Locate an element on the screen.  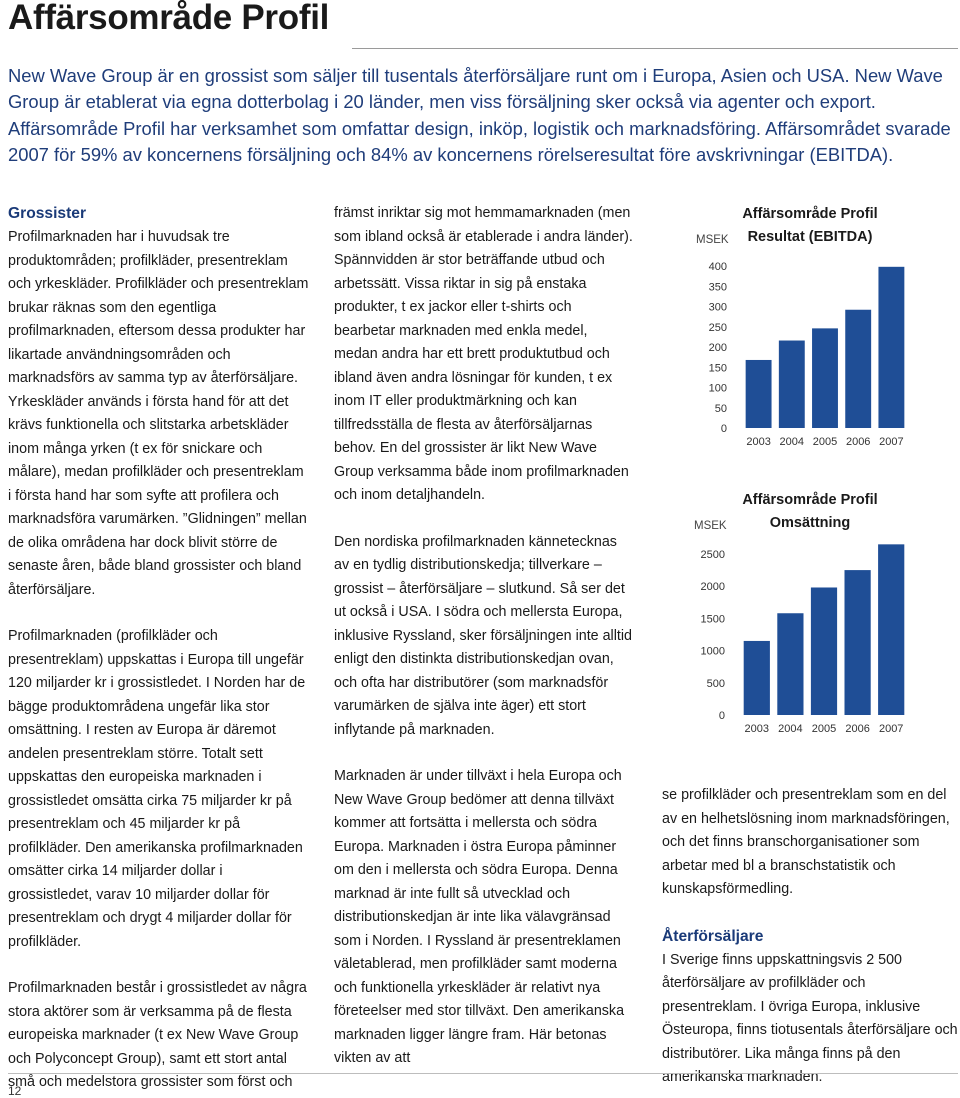
chart-title: Affärsområde Profil Omsättning is located at coordinates (810, 512).